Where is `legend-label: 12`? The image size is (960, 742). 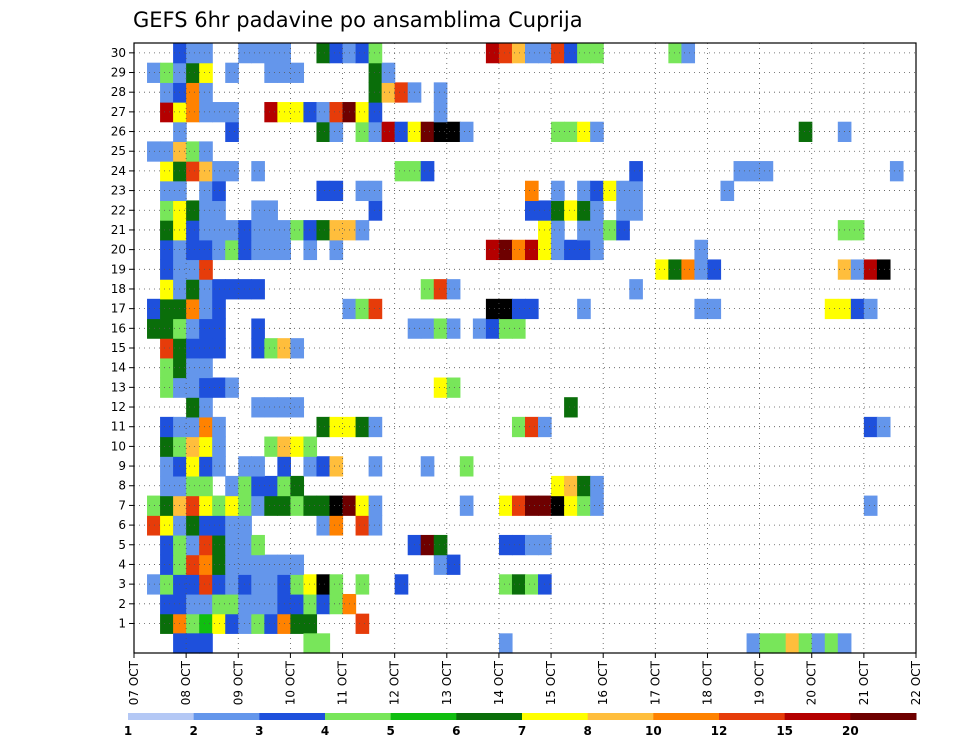 legend-label: 12 is located at coordinates (719, 731).